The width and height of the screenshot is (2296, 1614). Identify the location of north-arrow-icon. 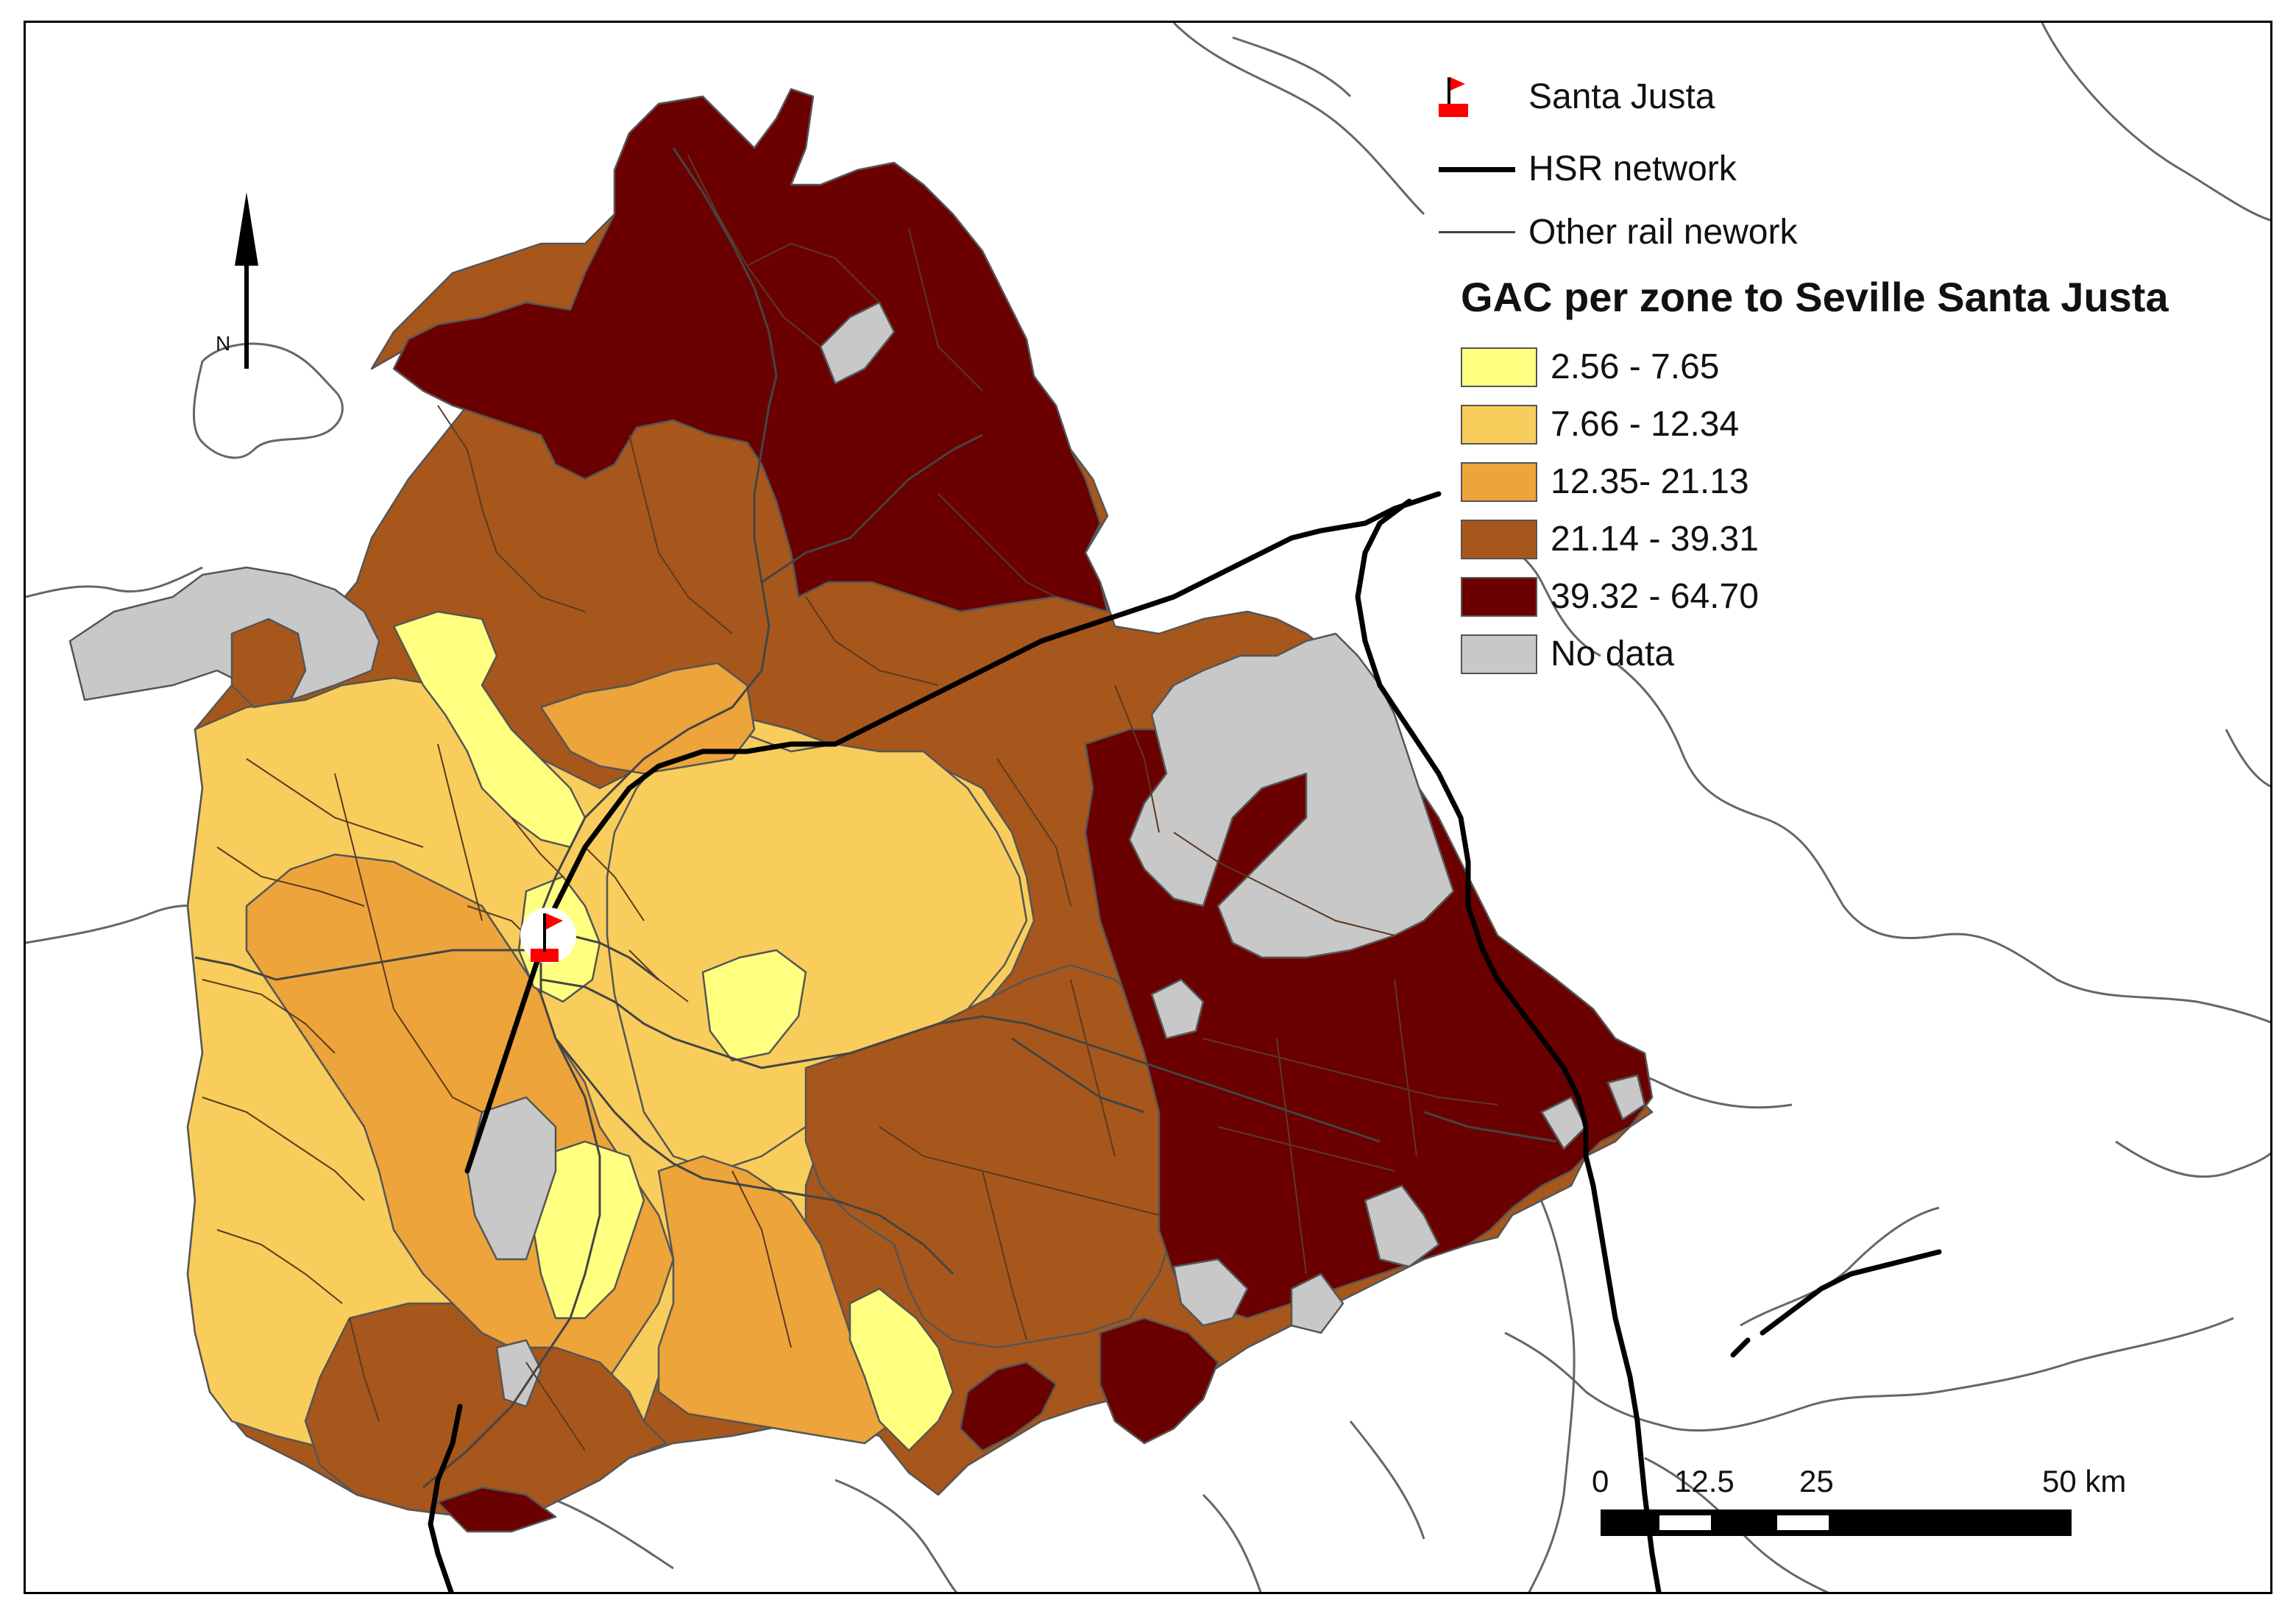
(246, 280).